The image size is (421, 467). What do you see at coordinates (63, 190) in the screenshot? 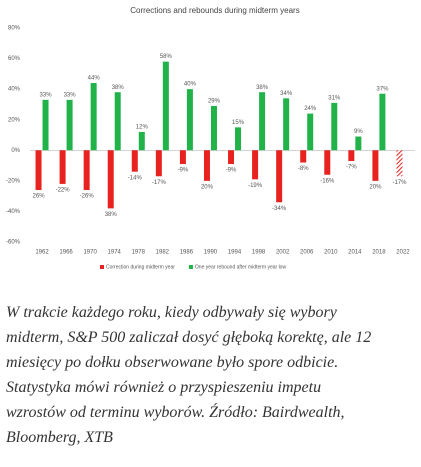
I see `data-label: -22%` at bounding box center [63, 190].